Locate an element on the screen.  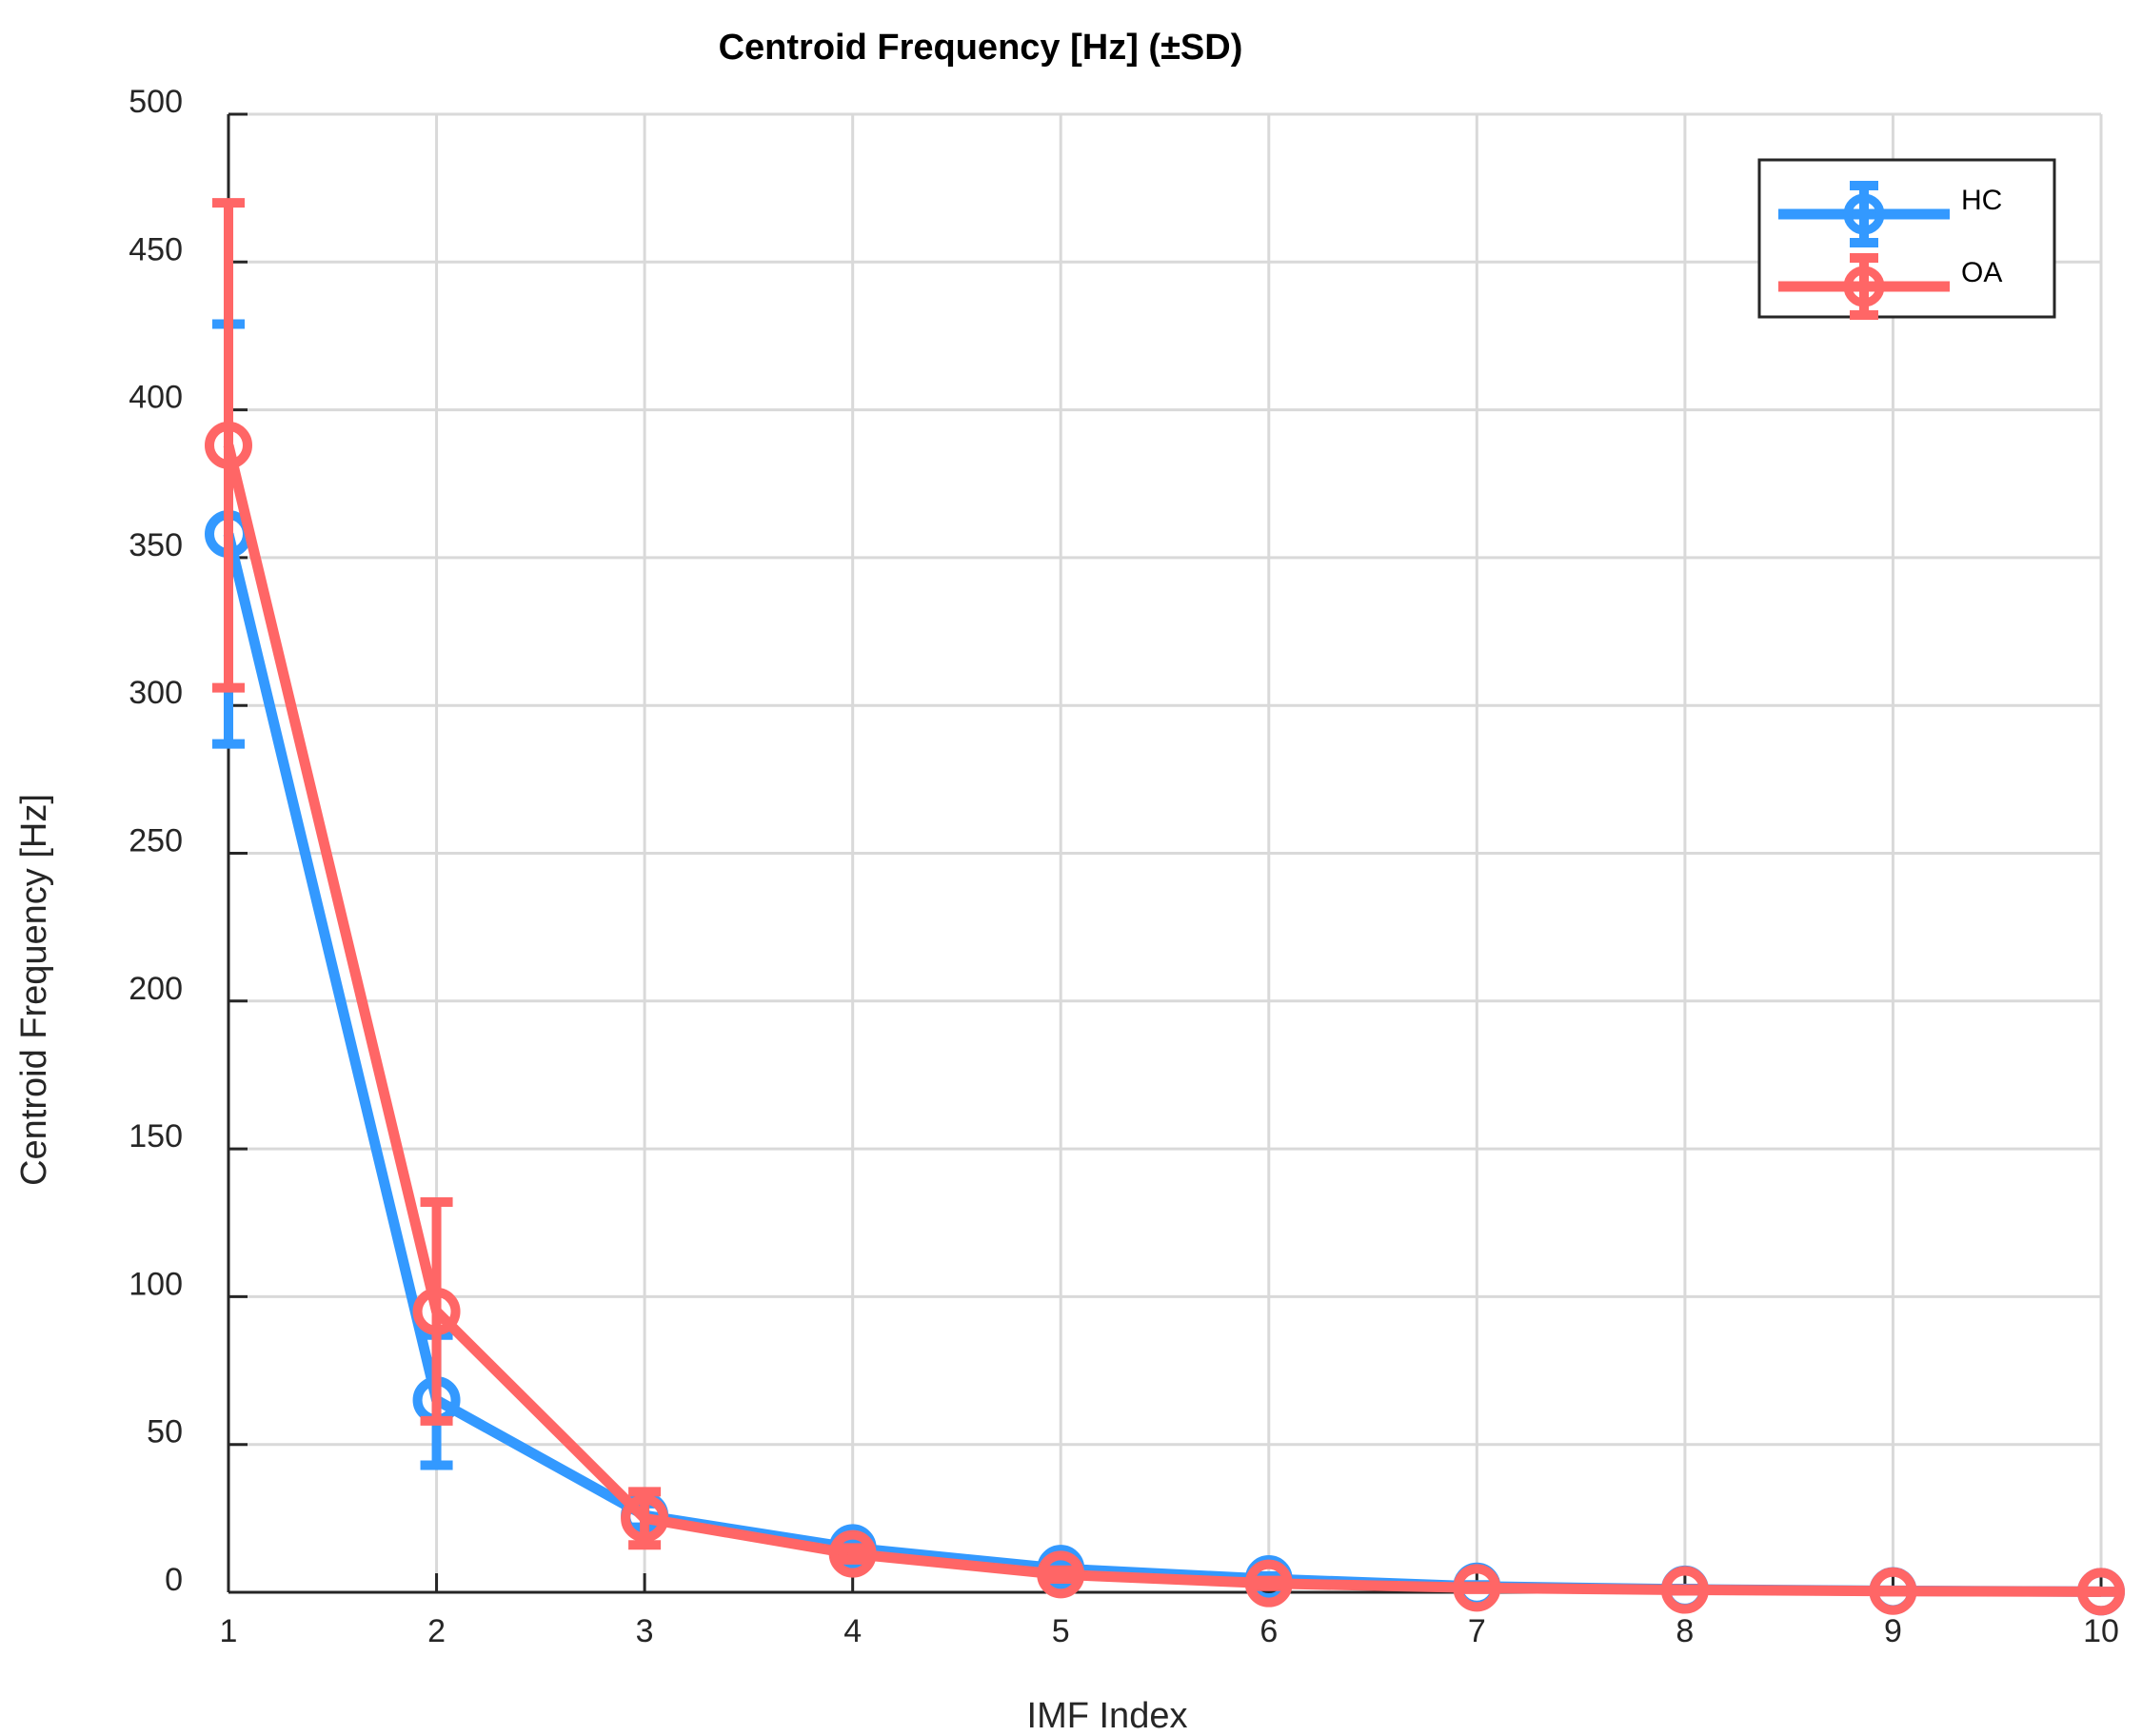
legend-item-hc: HC is located at coordinates (1890, 214).